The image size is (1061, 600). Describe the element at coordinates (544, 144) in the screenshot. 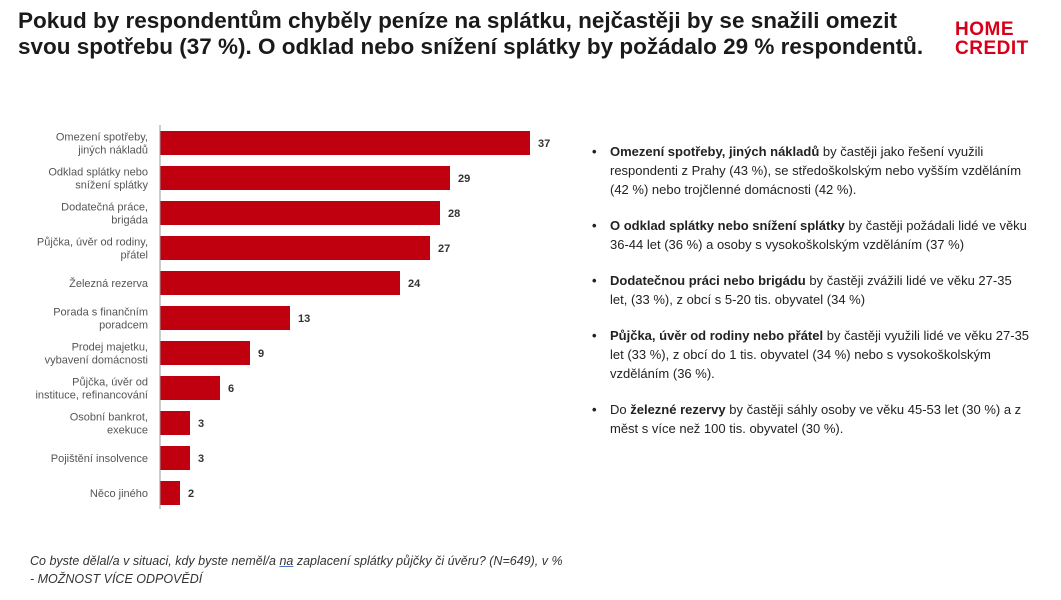

I see `data-label: 37` at that location.